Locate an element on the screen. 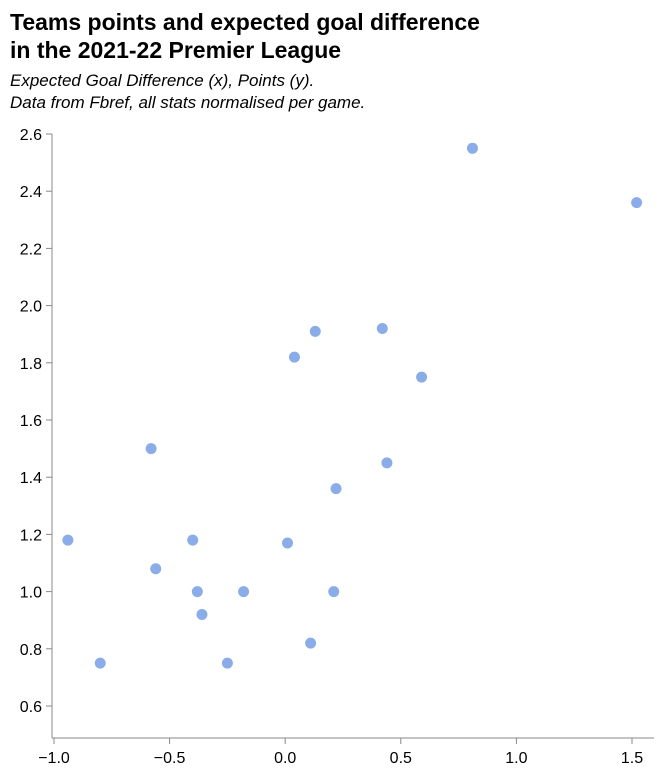 Image resolution: width=662 pixels, height=778 pixels. y-tick-label: 2.6 is located at coordinates (31, 135).